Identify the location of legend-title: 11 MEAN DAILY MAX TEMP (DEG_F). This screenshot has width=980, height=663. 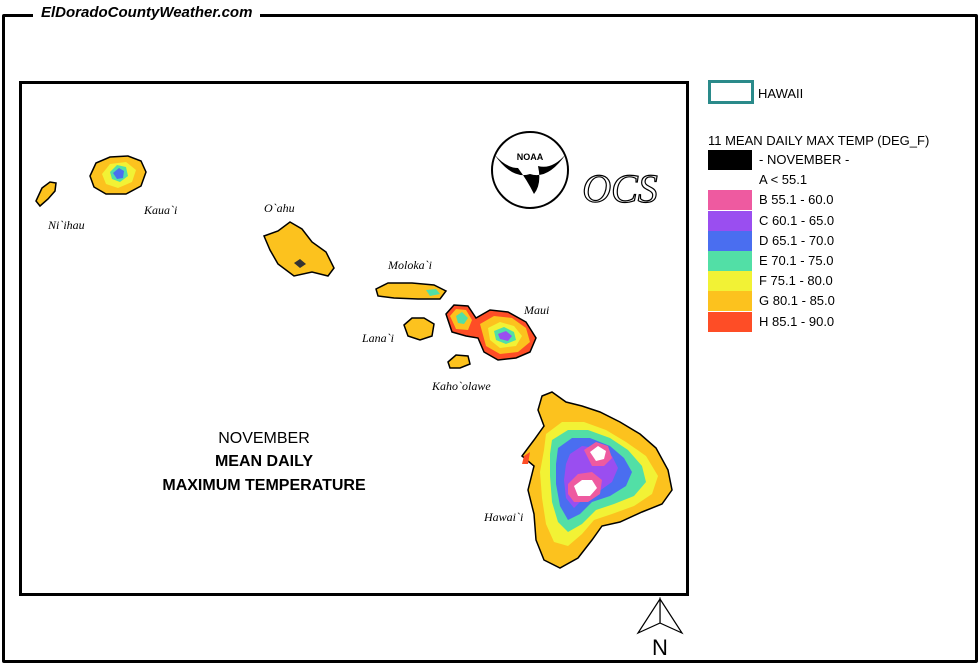
(819, 140).